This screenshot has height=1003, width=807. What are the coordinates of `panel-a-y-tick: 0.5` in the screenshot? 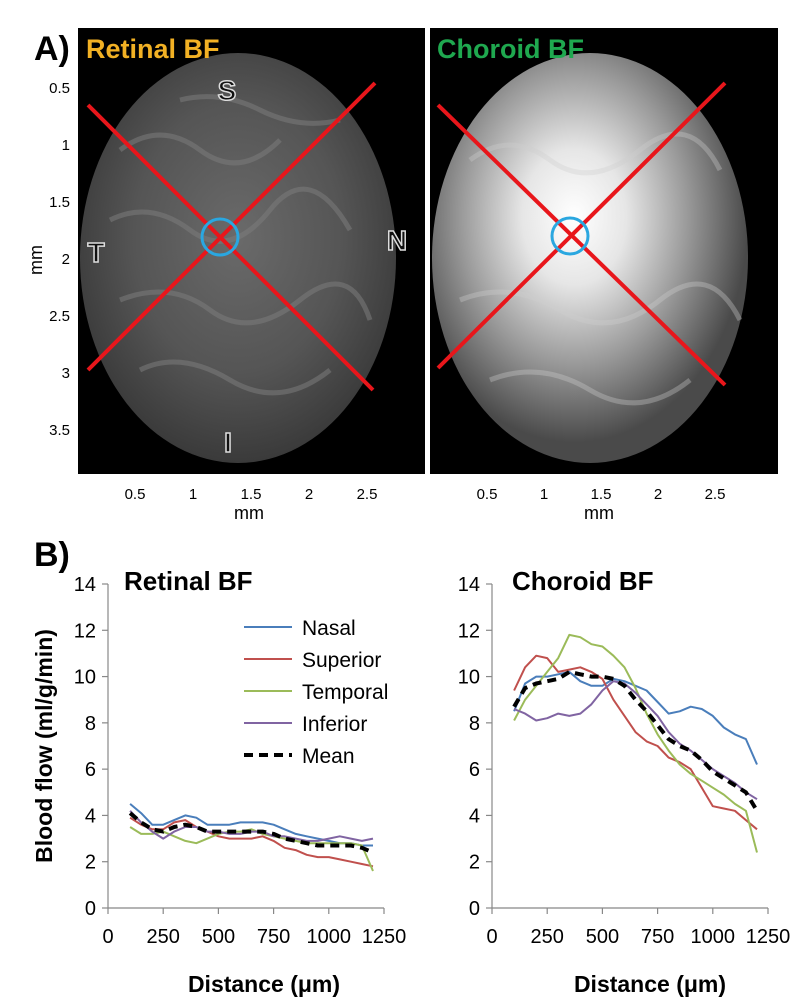 It's located at (59, 88).